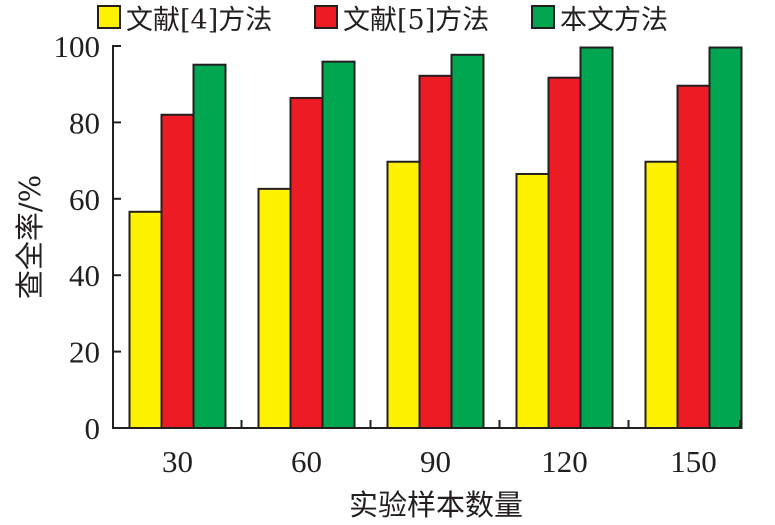 This screenshot has height=525, width=775. What do you see at coordinates (693, 461) in the screenshot?
I see `x-tick-label: 150` at bounding box center [693, 461].